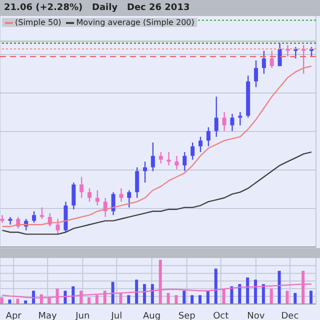  What do you see at coordinates (187, 315) in the screenshot?
I see `x-tick-label: Sep` at bounding box center [187, 315].